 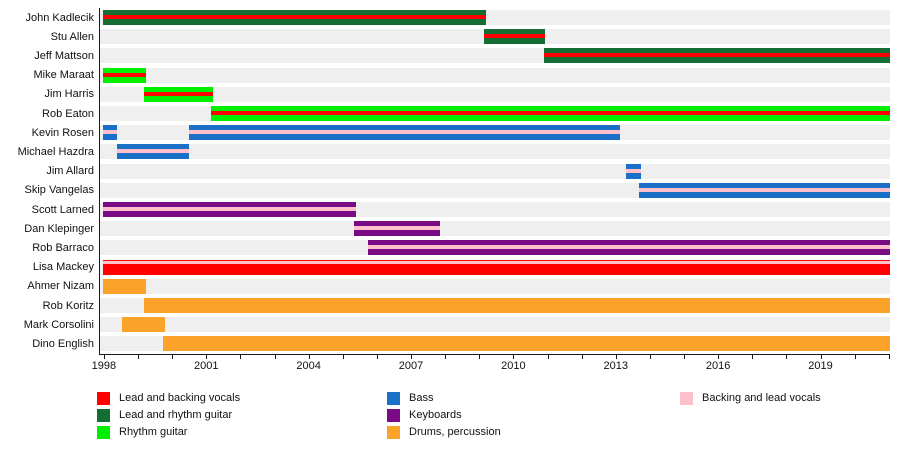 I want to click on legend-swatch-backing_lead_vocals, so click(x=686, y=398).